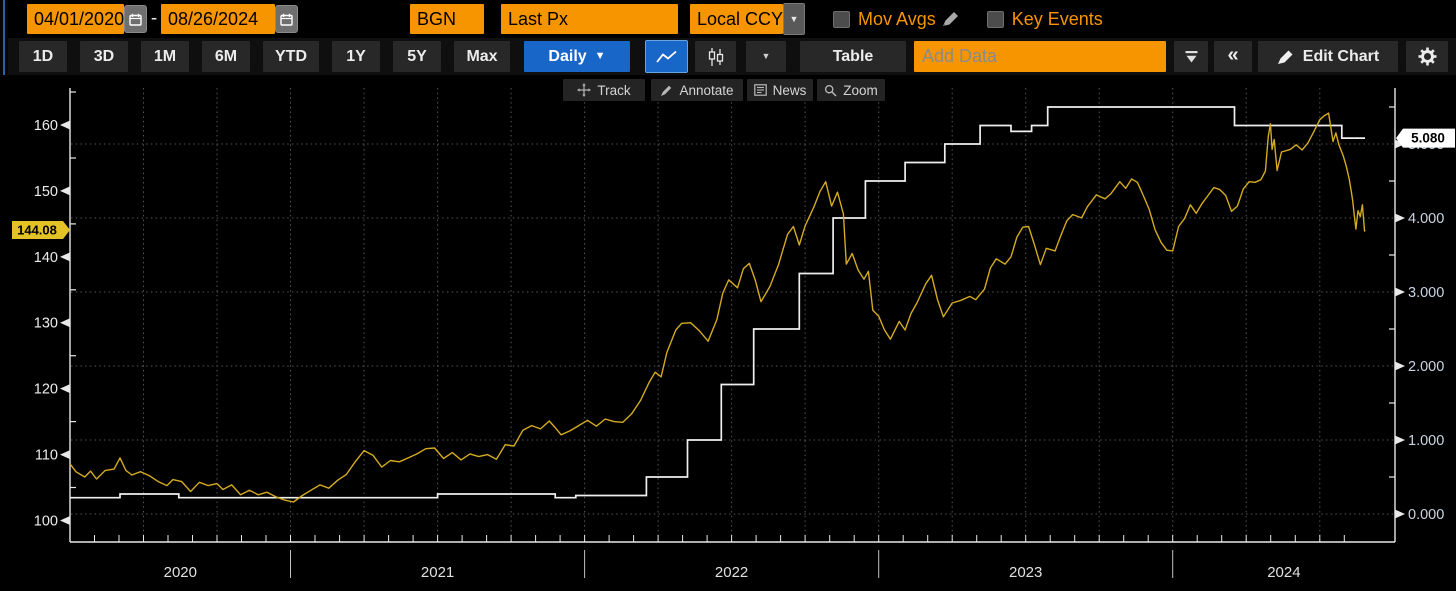  Describe the element at coordinates (46, 258) in the screenshot. I see `svg-text: 140` at that location.